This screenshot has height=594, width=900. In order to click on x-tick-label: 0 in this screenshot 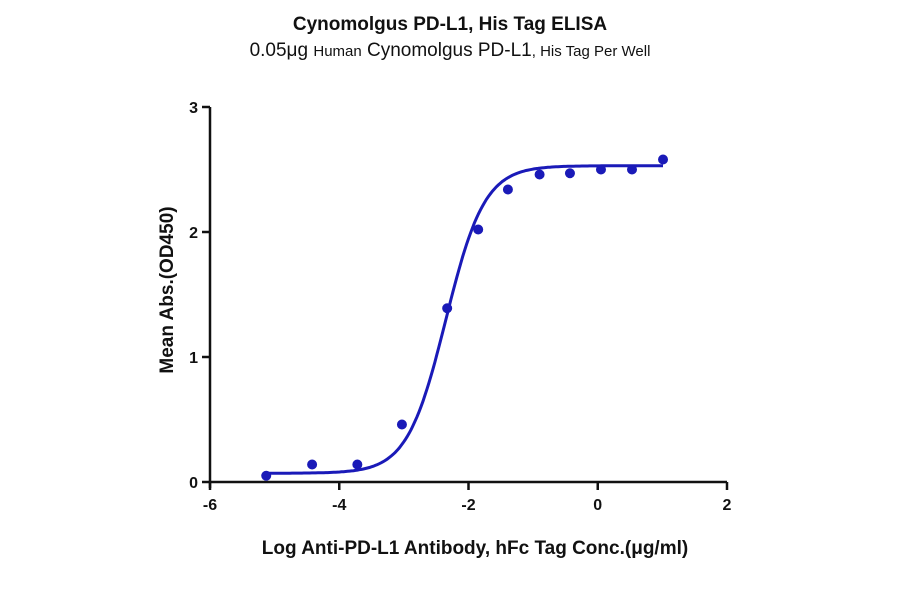, I will do `click(597, 505)`.